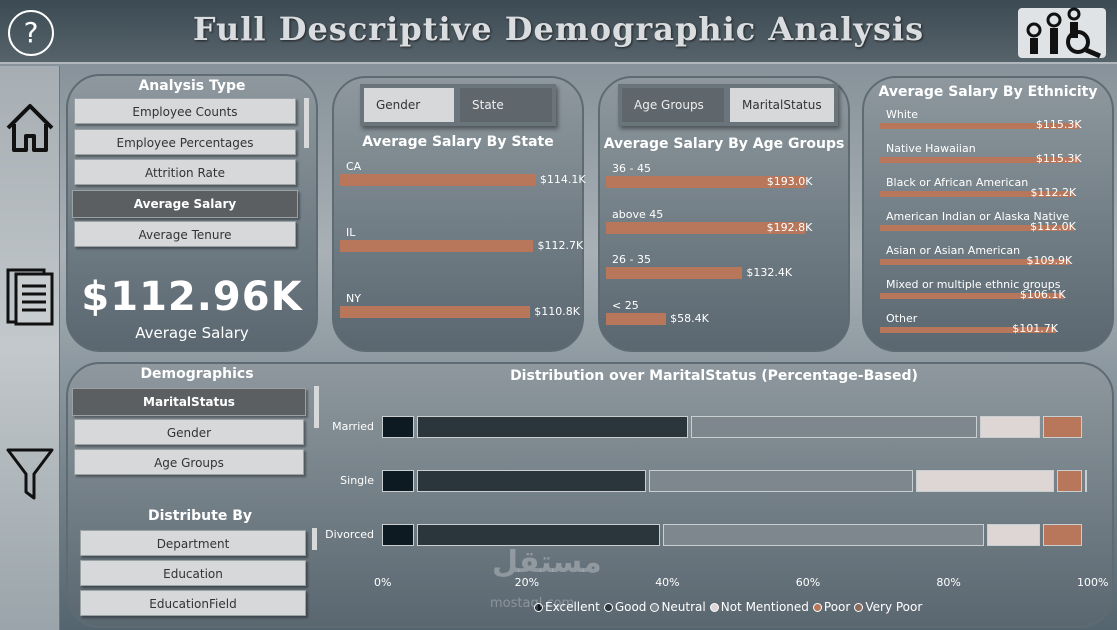  Describe the element at coordinates (193, 543) in the screenshot. I see `dist-option-department: Department` at that location.